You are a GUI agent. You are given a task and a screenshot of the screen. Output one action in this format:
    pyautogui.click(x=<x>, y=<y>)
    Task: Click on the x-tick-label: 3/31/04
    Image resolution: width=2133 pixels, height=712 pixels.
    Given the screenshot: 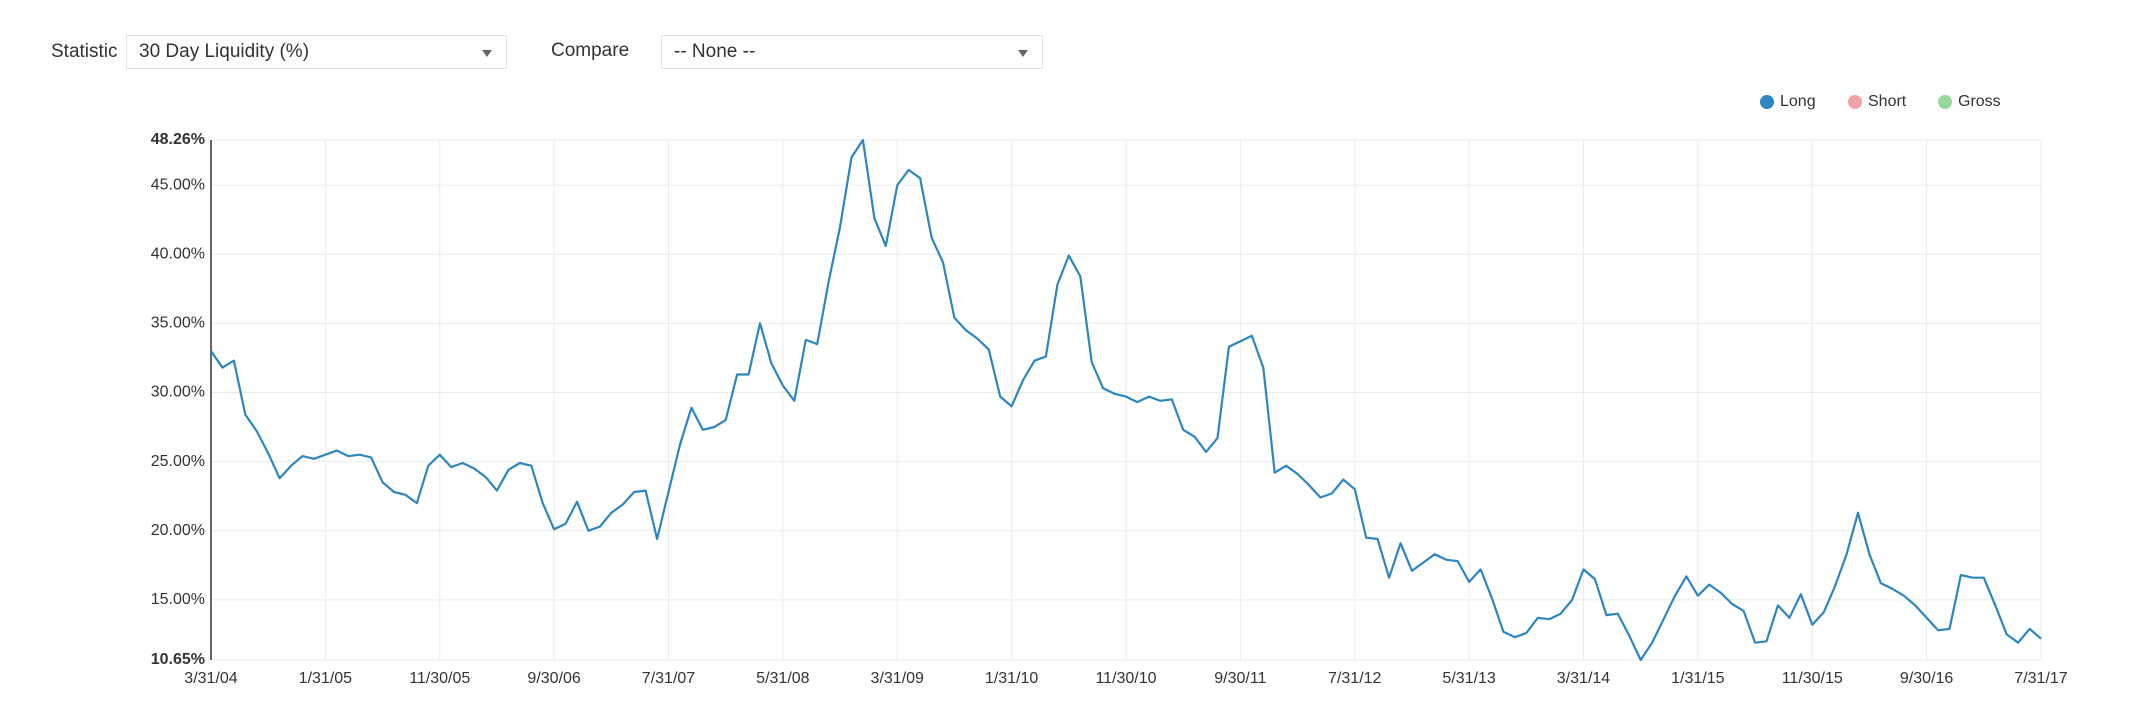 What is the action you would take?
    pyautogui.click(x=210, y=678)
    